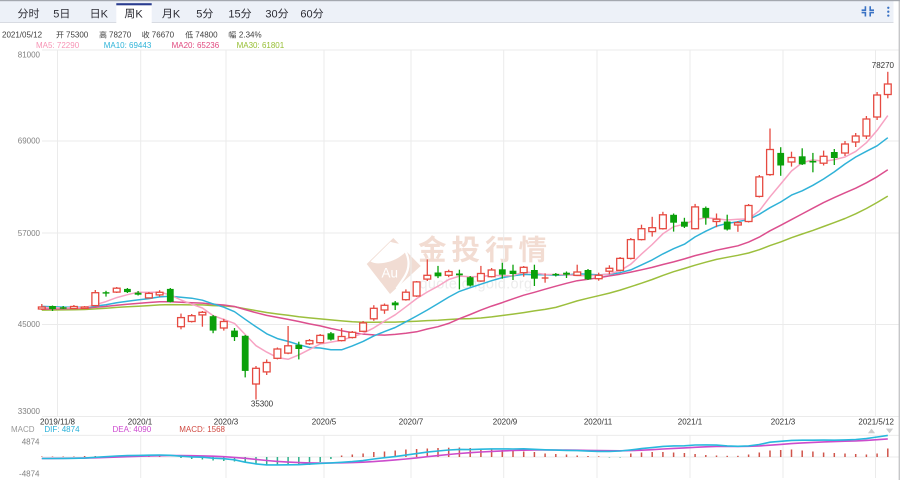  I want to click on svg-text: 74800, so click(206, 35).